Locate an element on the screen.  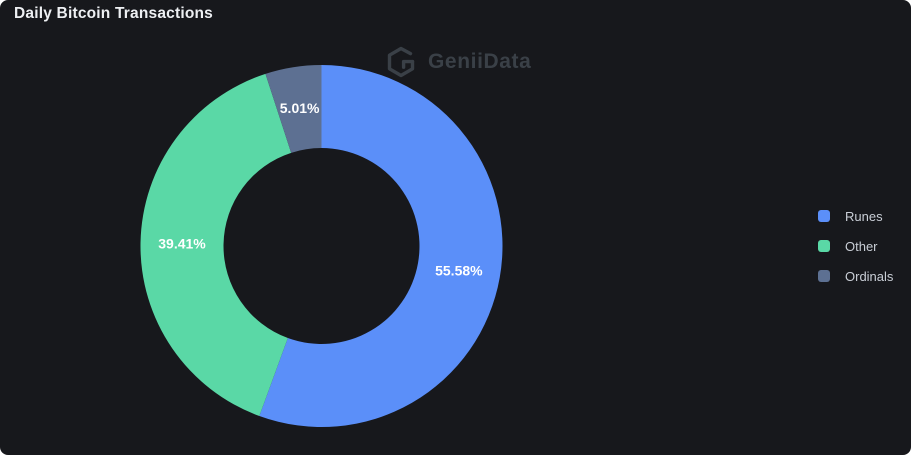
legend-label: Other is located at coordinates (861, 246).